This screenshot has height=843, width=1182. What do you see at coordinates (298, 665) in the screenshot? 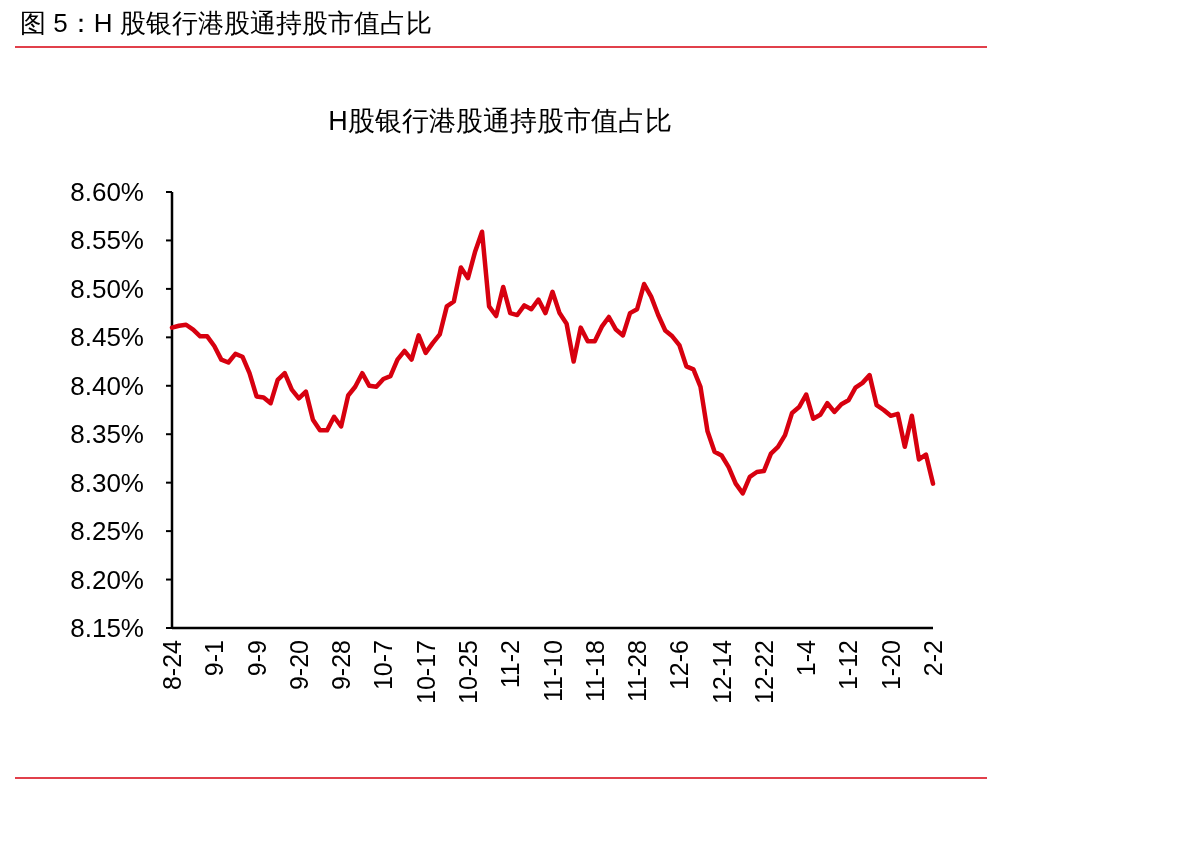
I see `x-tick-label: 9-20` at bounding box center [298, 665].